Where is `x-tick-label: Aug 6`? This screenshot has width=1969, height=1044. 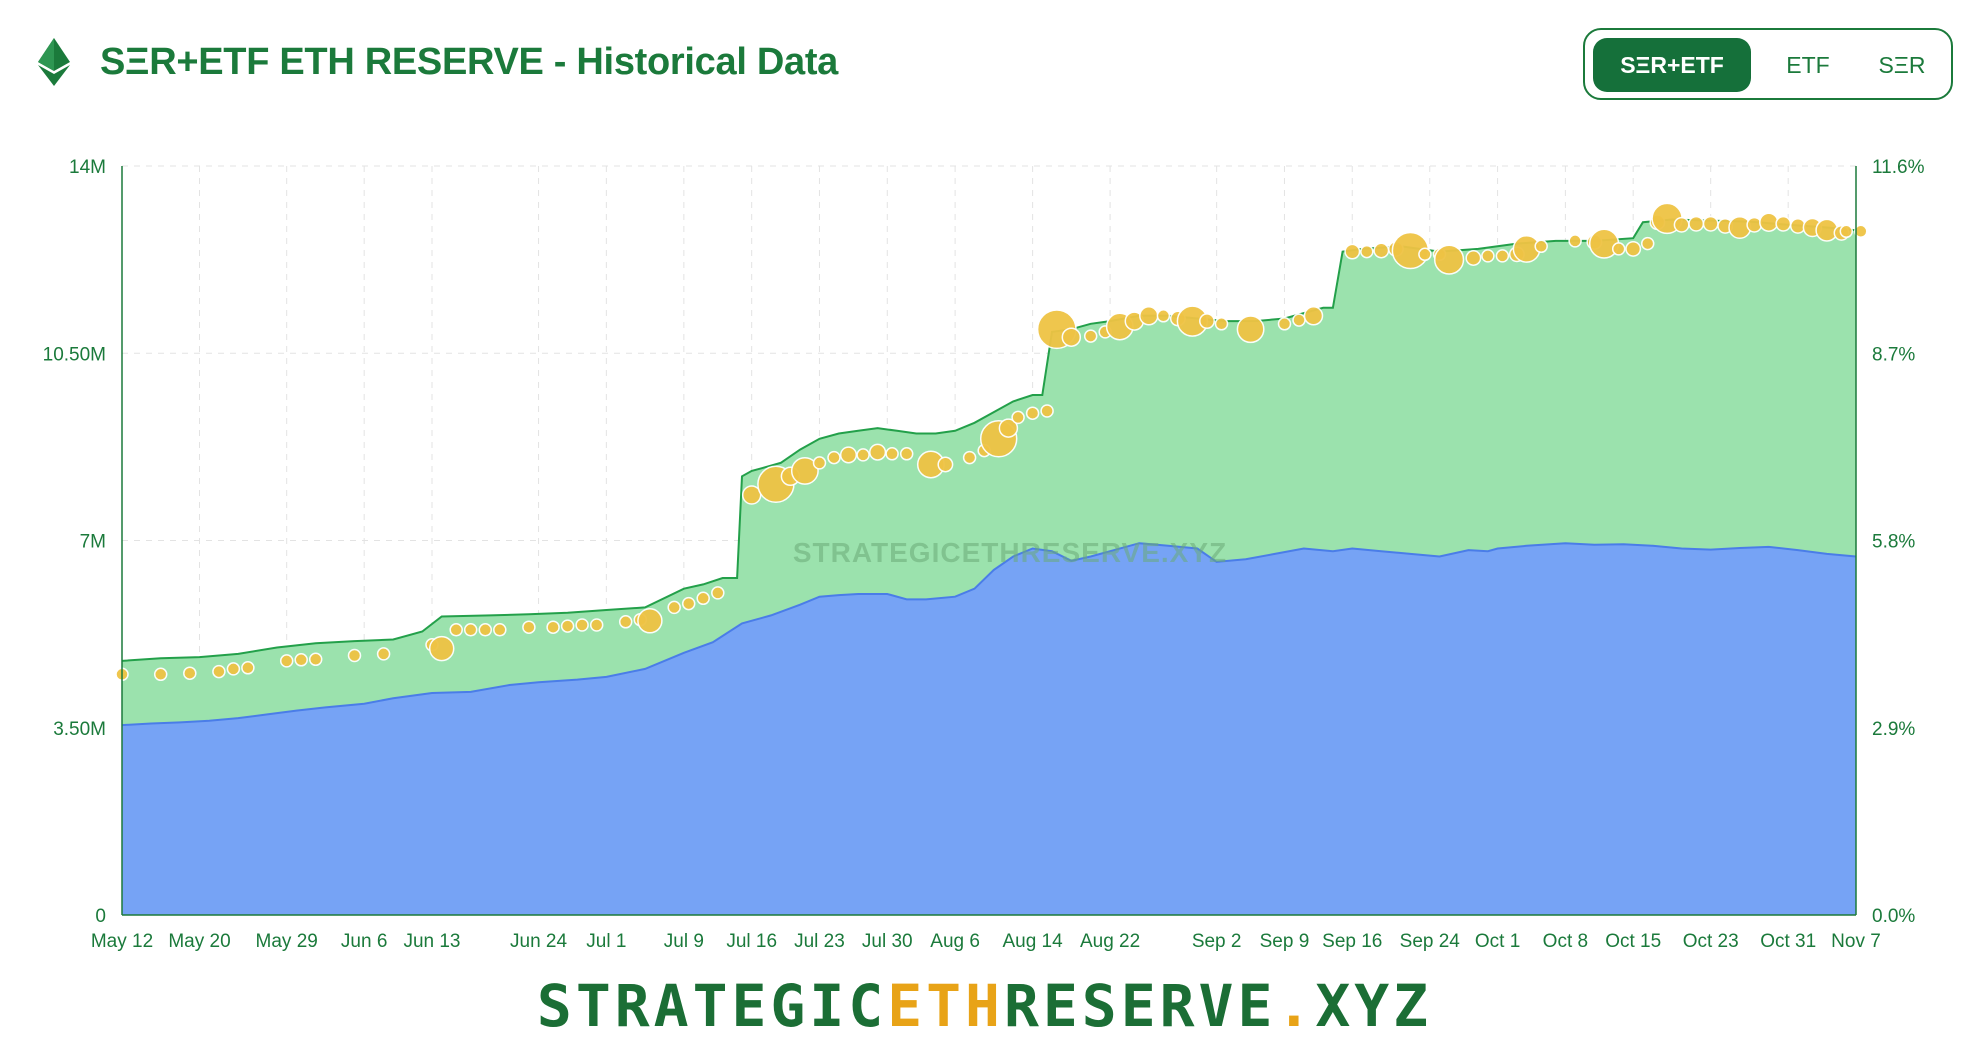
x-tick-label: Aug 6 is located at coordinates (955, 941).